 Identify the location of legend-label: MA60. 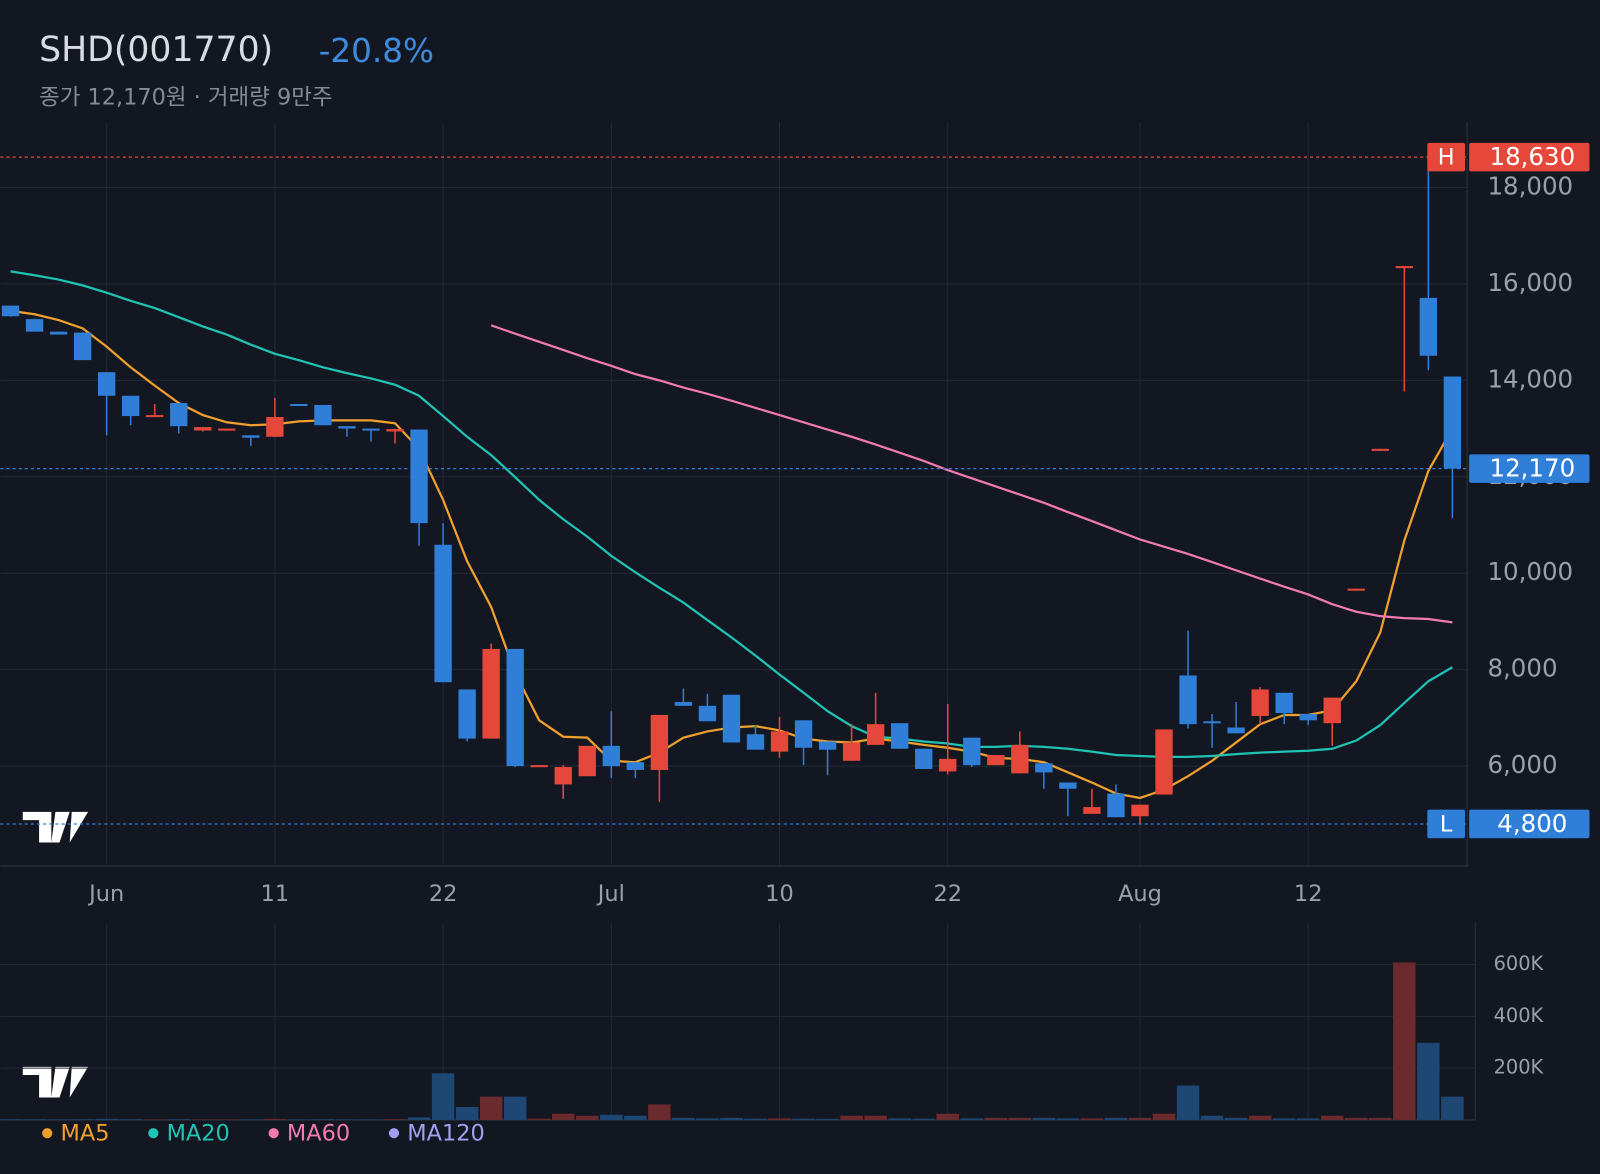
(318, 1134).